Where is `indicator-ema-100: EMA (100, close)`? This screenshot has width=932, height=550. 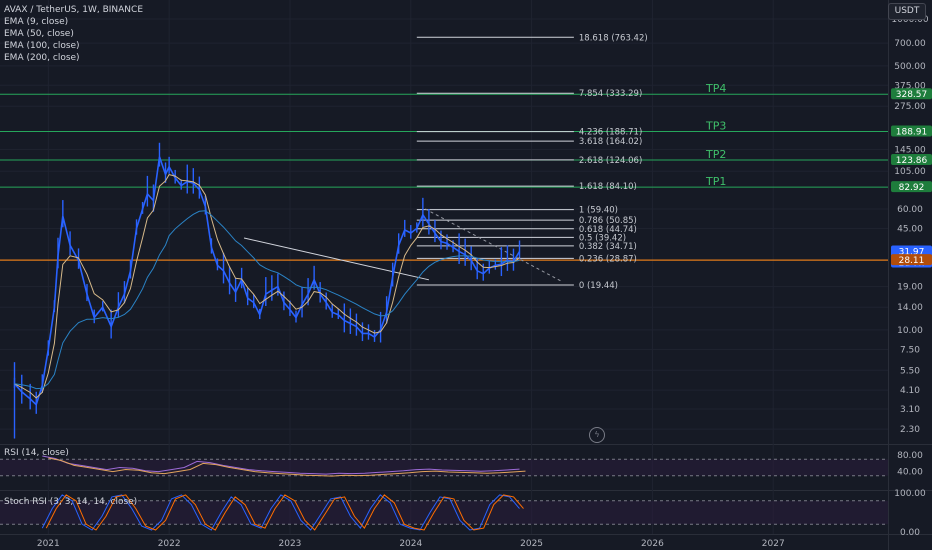
indicator-ema-100: EMA (100, close) is located at coordinates (42, 46).